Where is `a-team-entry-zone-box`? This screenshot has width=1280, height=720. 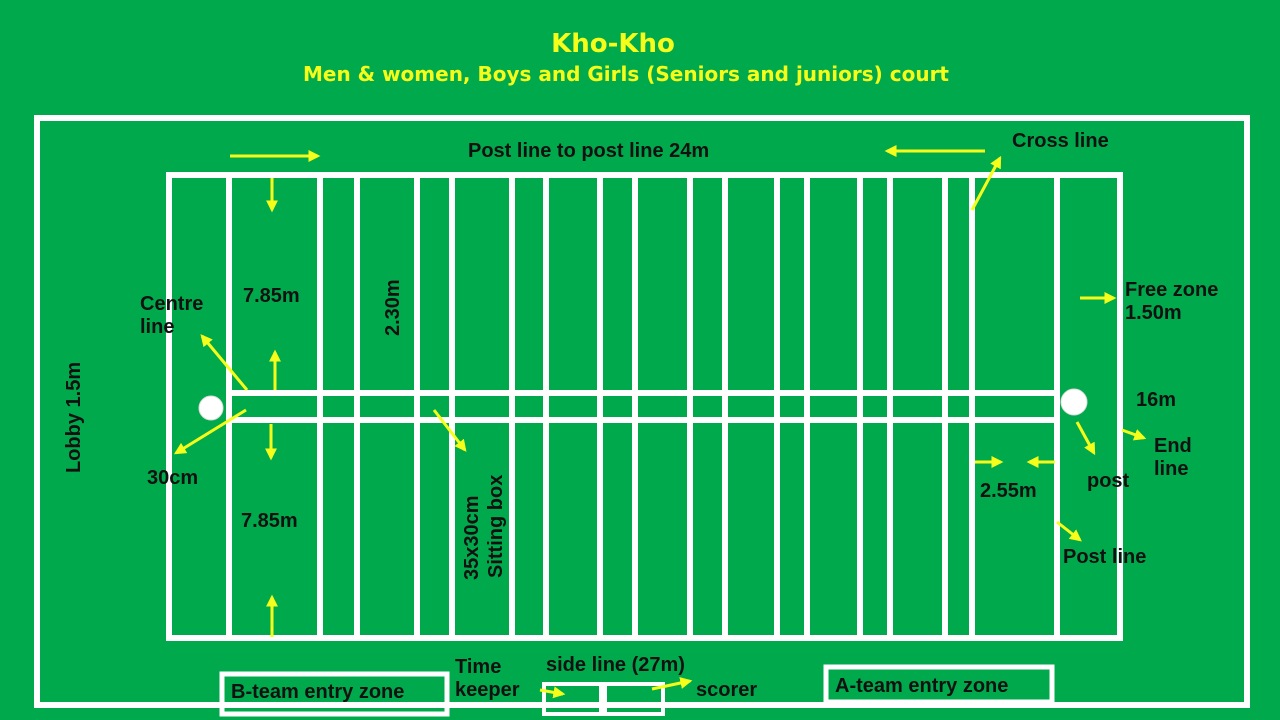 a-team-entry-zone-box is located at coordinates (939, 684).